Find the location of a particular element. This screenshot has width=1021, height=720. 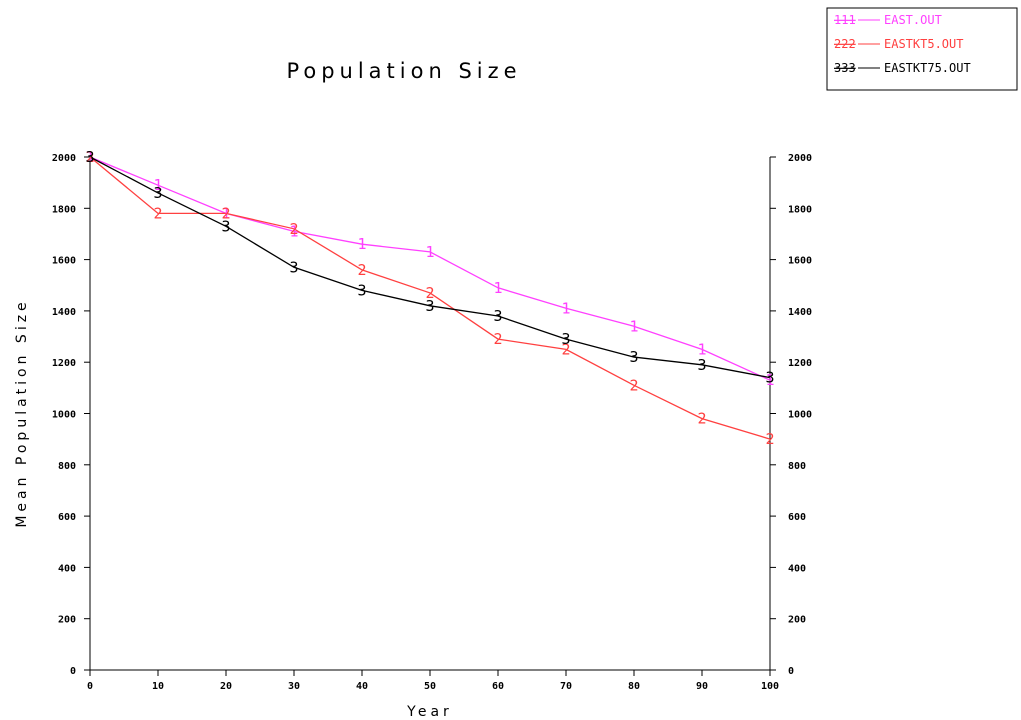

x-tick-label: 20 is located at coordinates (226, 686).